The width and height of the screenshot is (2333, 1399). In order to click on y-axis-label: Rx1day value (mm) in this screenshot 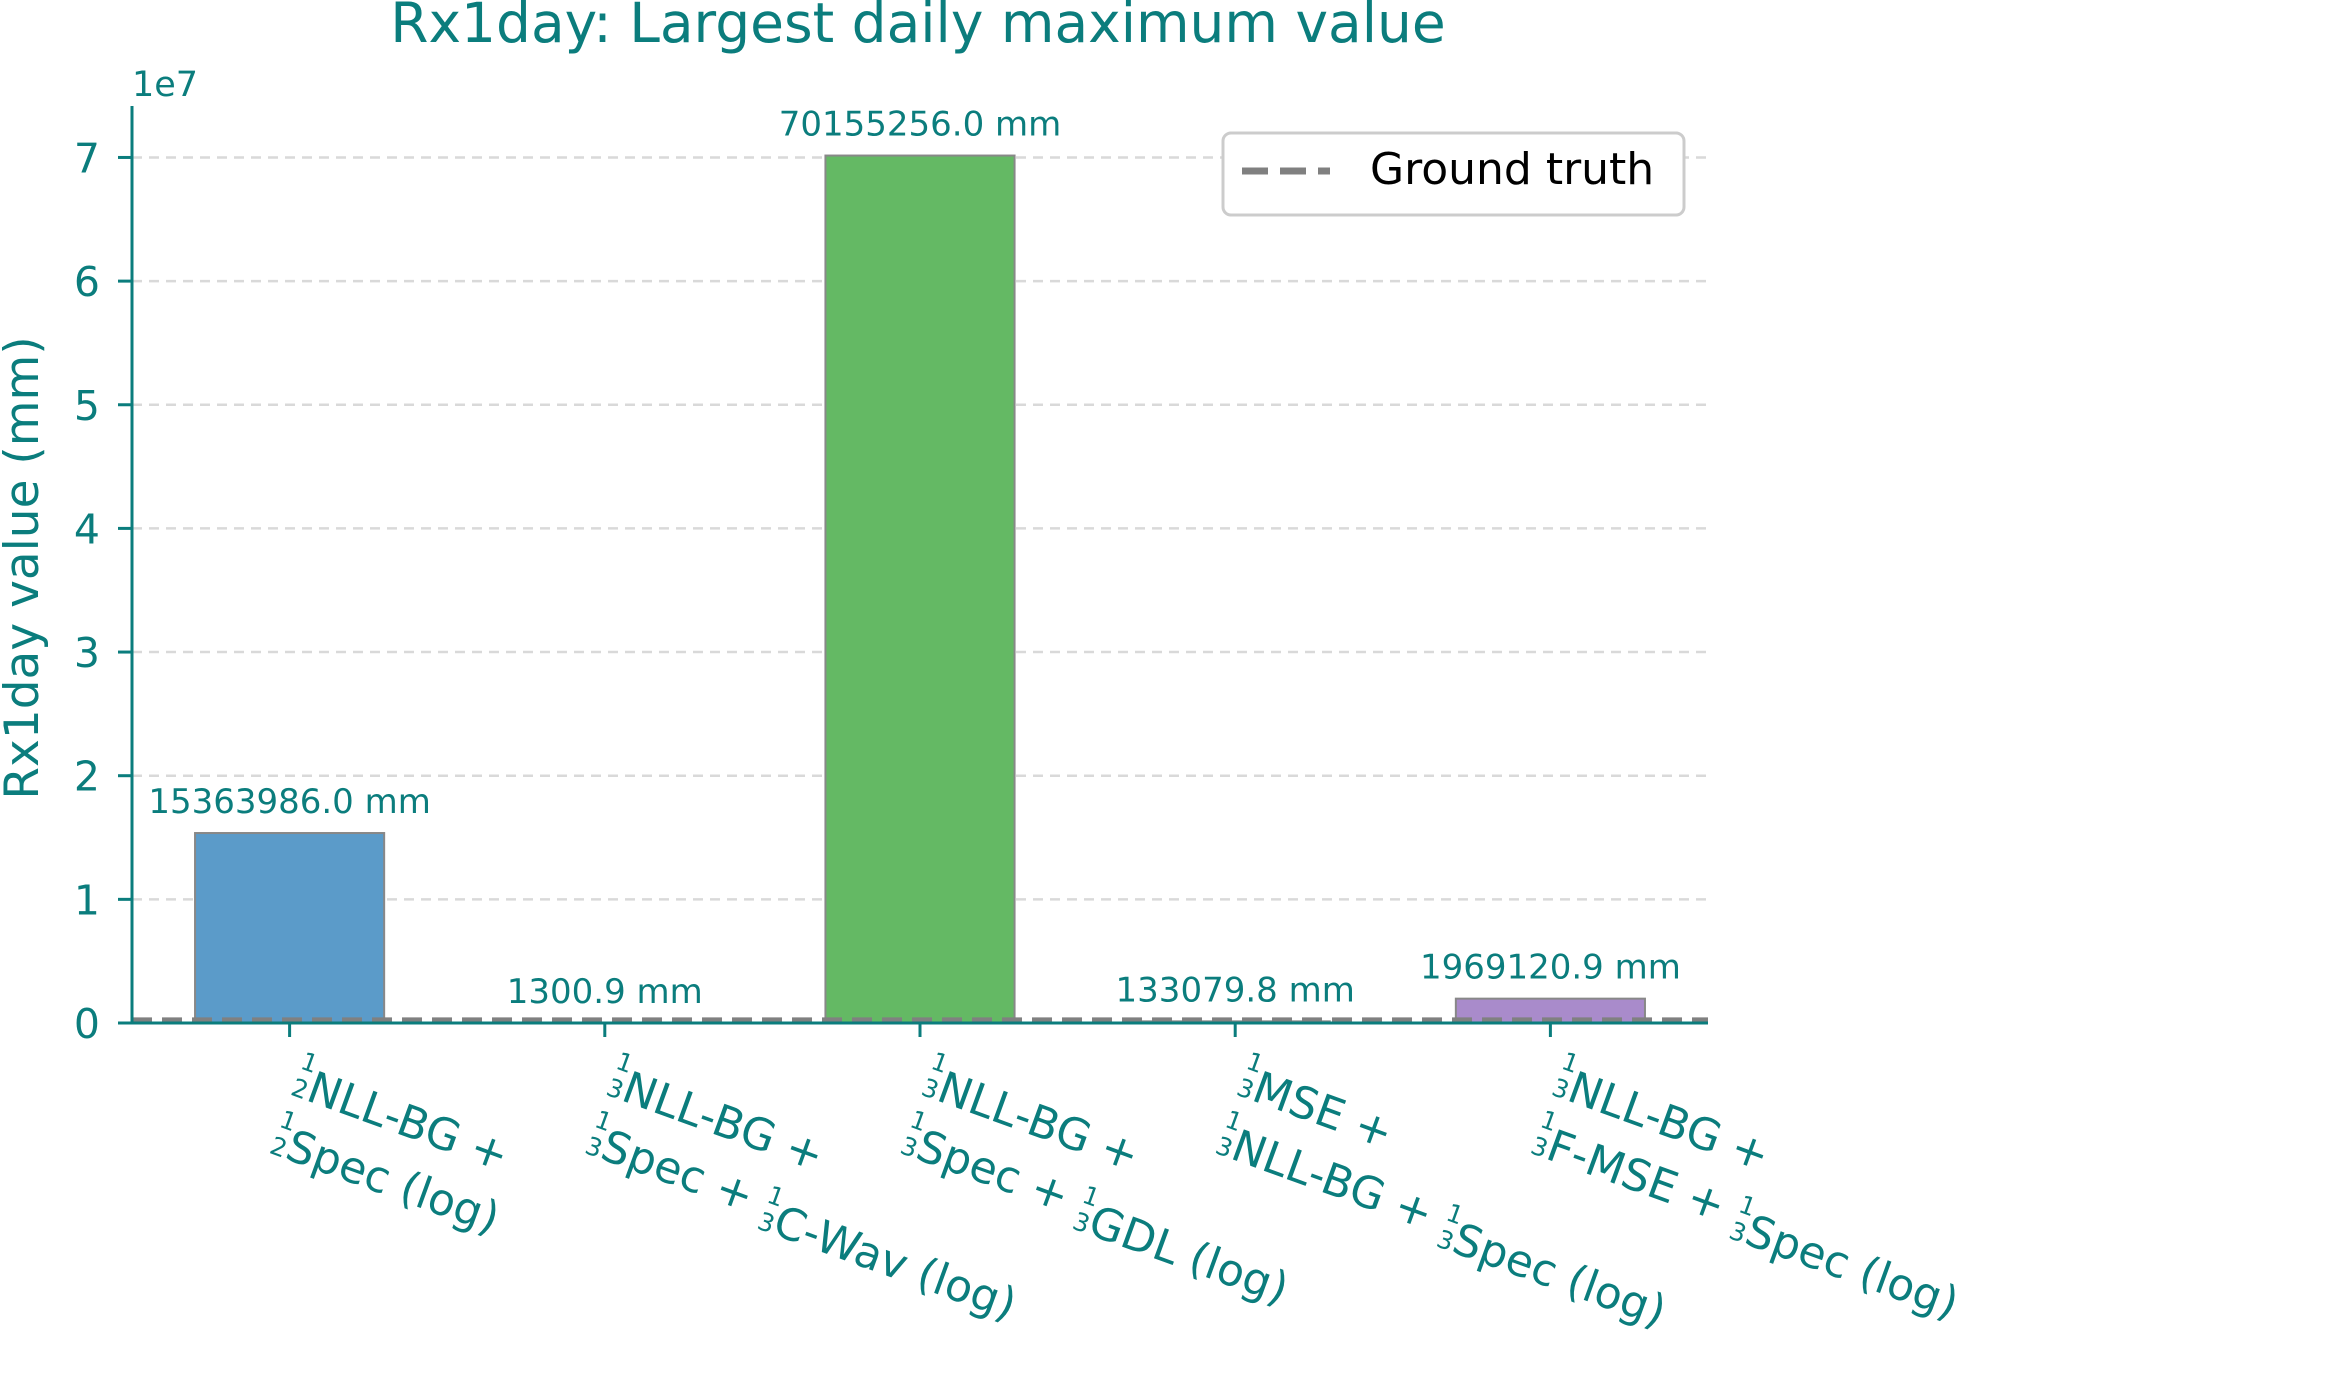, I will do `click(25, 567)`.